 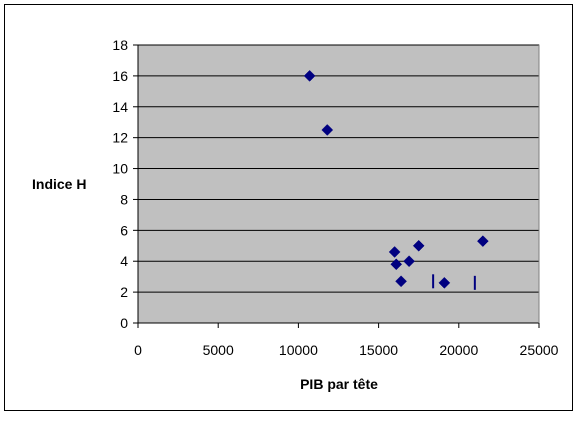 What do you see at coordinates (120, 138) in the screenshot?
I see `y-tick-label: 12` at bounding box center [120, 138].